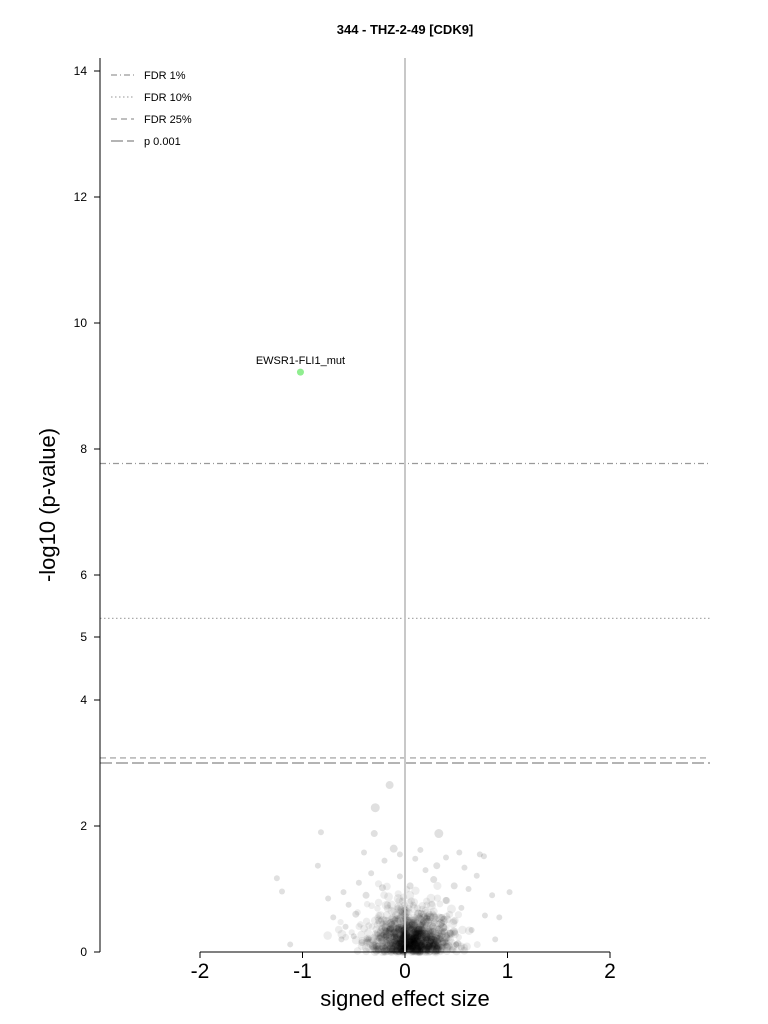 The image size is (768, 1024). I want to click on x-tick-label: -1, so click(302, 971).